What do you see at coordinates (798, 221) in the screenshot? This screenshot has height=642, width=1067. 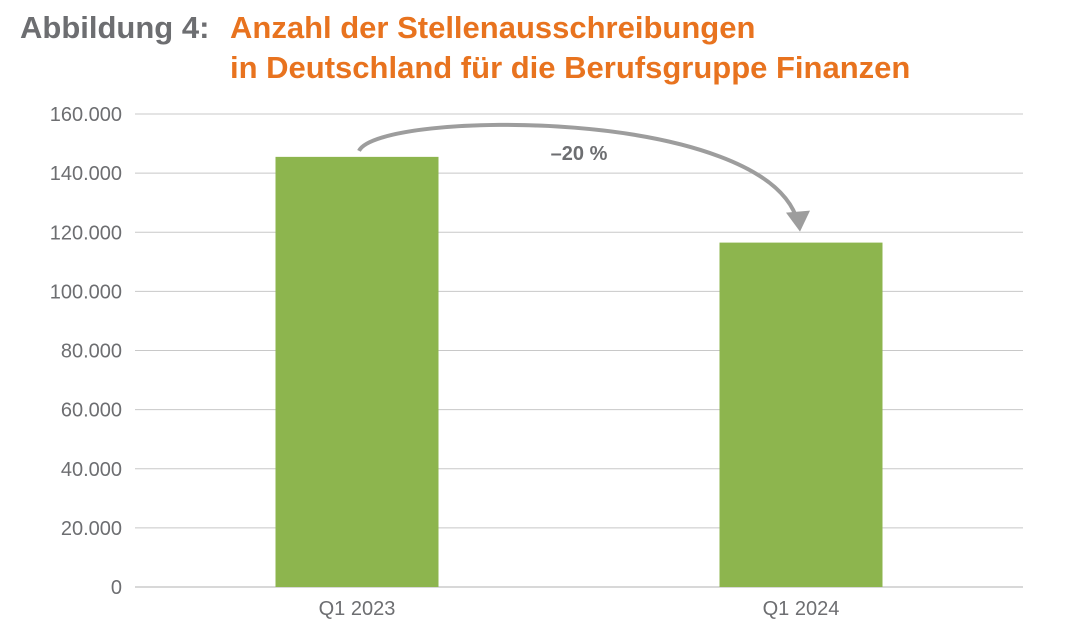 I see `change-arrowhead` at bounding box center [798, 221].